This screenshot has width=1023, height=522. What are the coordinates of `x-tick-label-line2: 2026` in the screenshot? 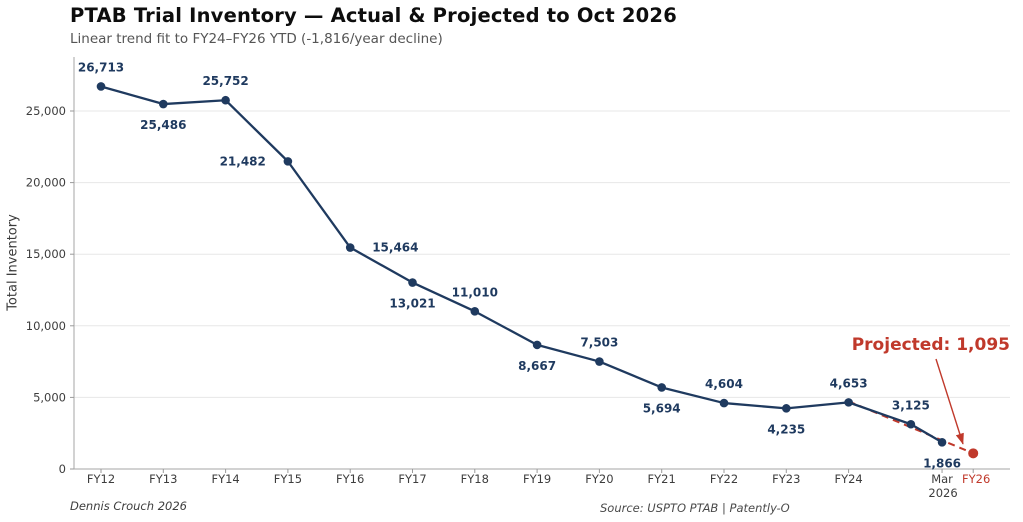 It's located at (942, 493).